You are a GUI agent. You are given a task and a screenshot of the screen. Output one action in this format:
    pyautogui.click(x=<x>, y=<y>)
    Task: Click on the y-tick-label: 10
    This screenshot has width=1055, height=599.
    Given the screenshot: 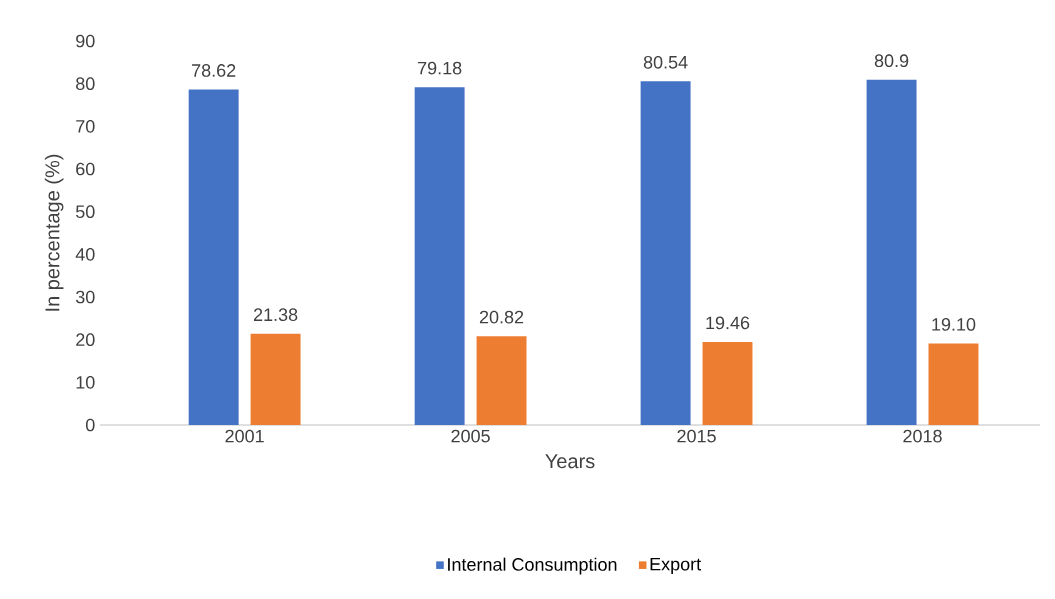 What is the action you would take?
    pyautogui.click(x=85, y=382)
    